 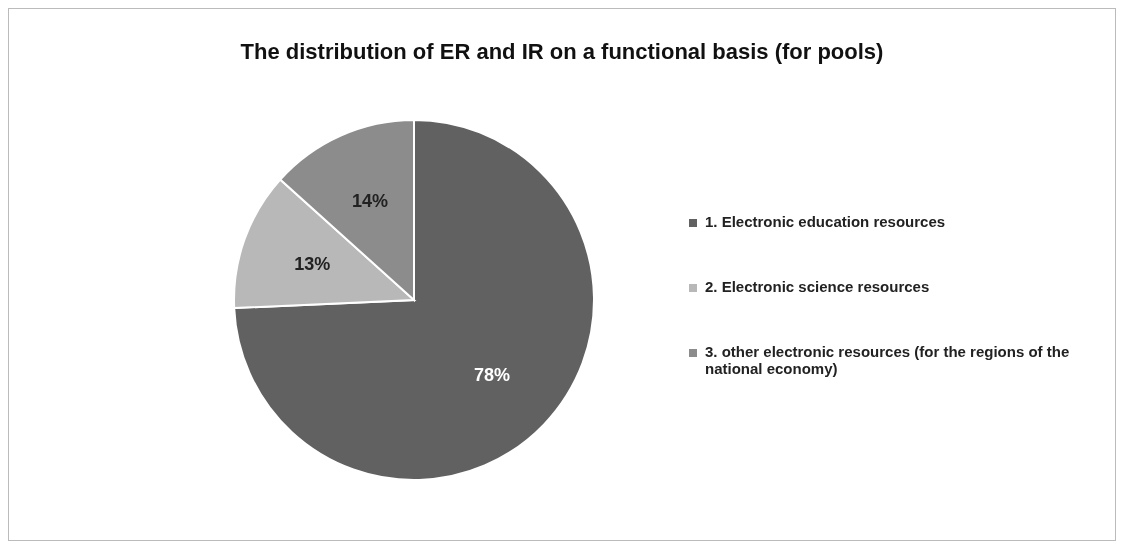 I want to click on legend-label: 2. Electronic science resources, so click(x=817, y=286).